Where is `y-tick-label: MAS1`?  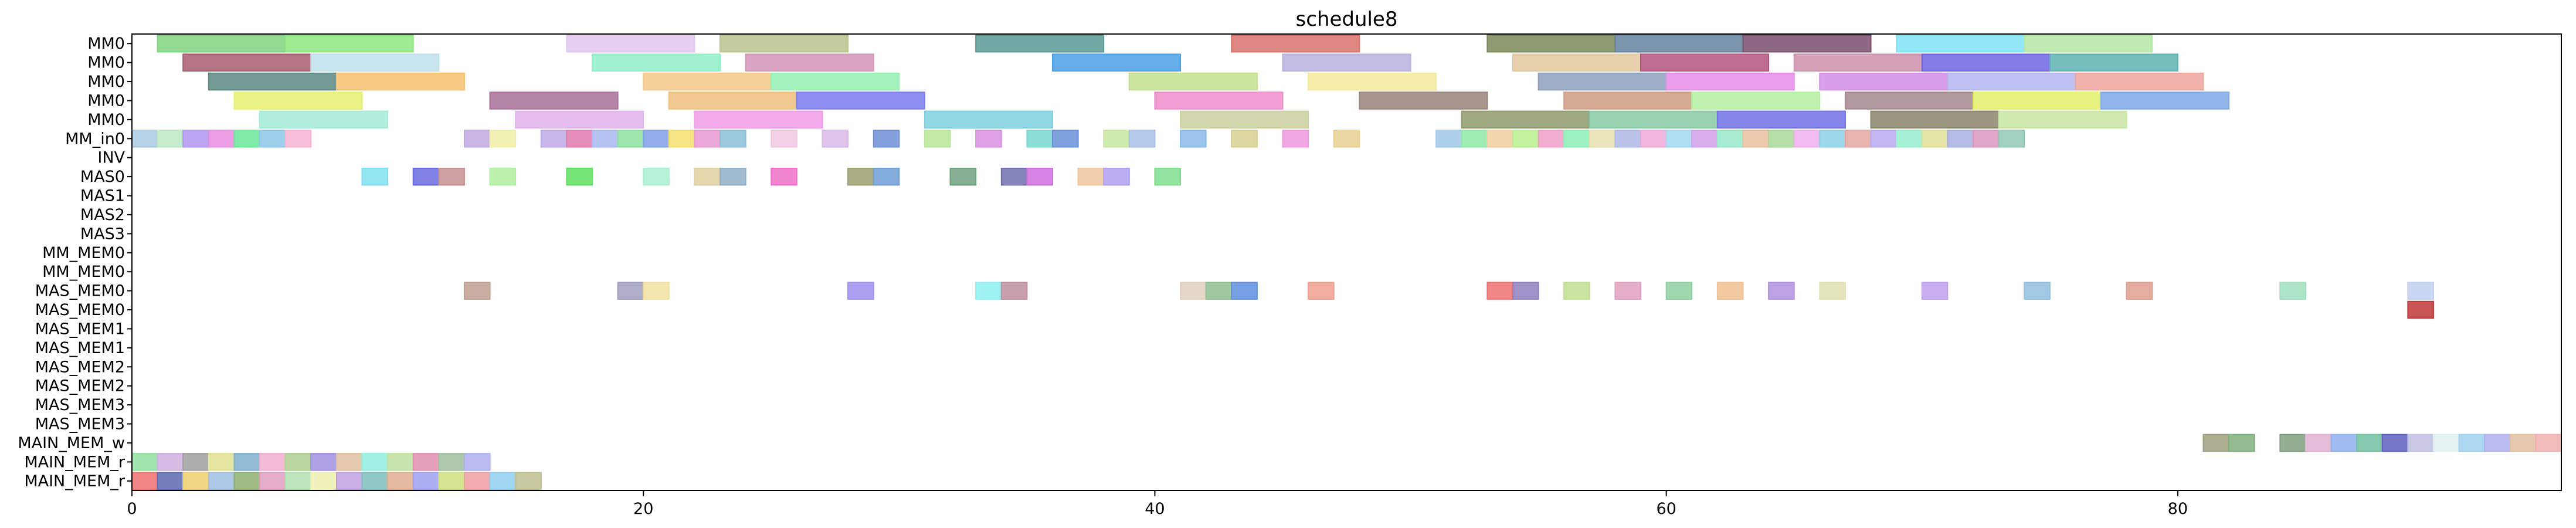
y-tick-label: MAS1 is located at coordinates (102, 196).